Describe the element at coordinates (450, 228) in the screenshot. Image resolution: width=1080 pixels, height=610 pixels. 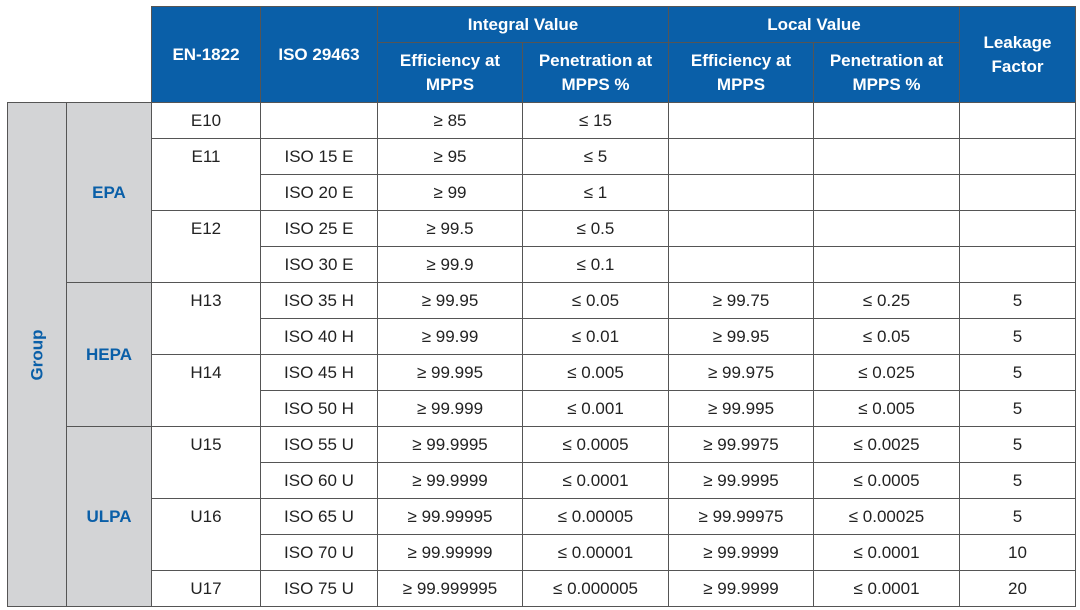
I see `integral-efficiency: ≥ 99.5` at that location.